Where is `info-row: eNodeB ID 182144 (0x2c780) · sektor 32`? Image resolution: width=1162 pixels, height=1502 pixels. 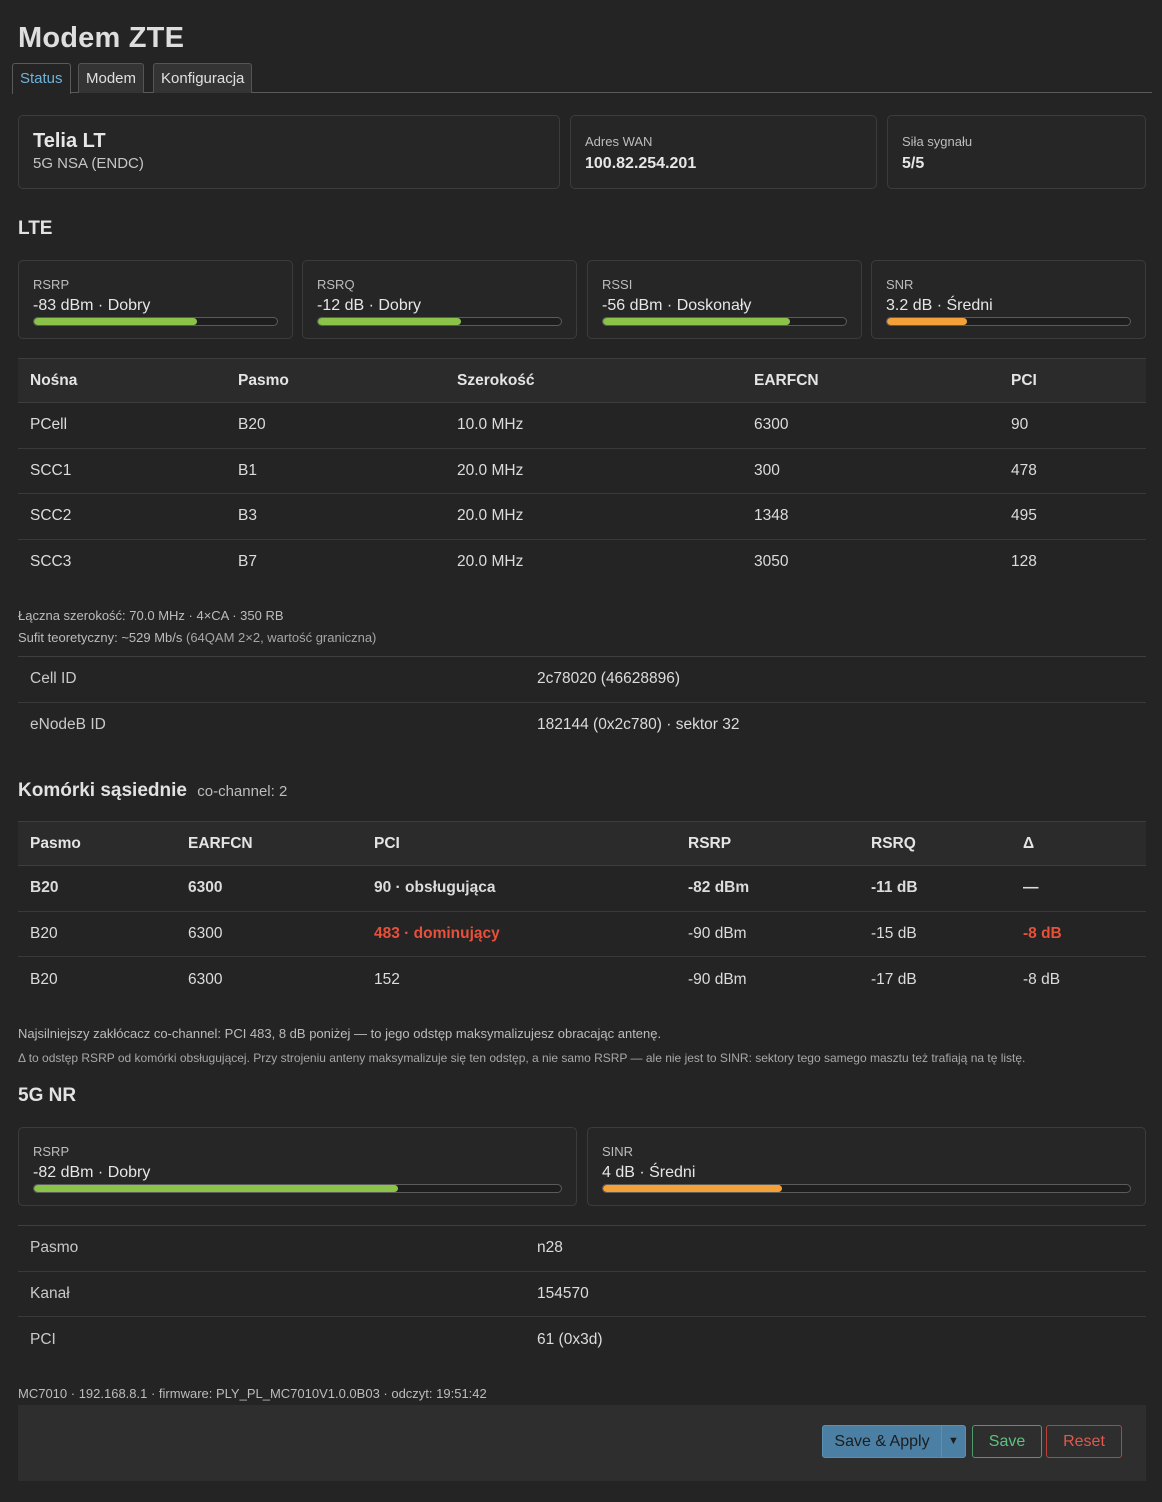
info-row: eNodeB ID 182144 (0x2c780) · sektor 32 is located at coordinates (582, 725).